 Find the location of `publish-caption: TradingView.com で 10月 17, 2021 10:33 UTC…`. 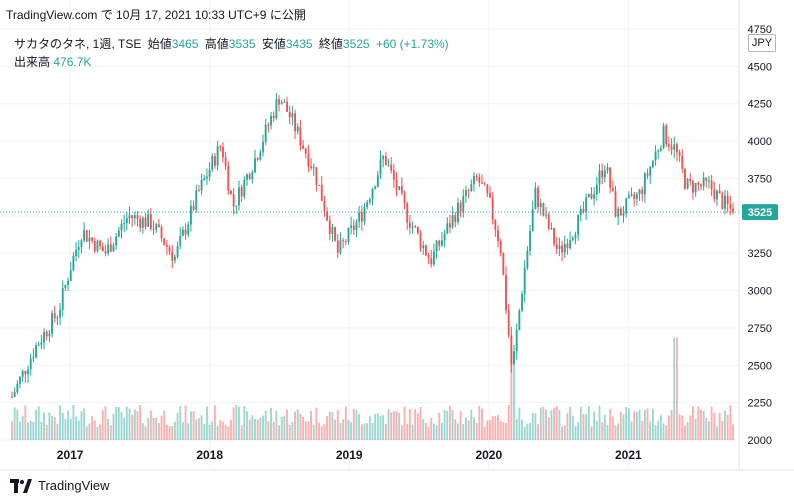

publish-caption: TradingView.com で 10月 17, 2021 10:33 UTC… is located at coordinates (156, 15).